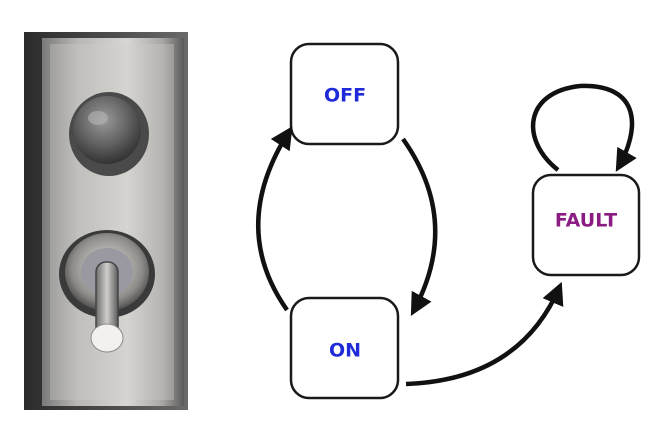  What do you see at coordinates (274, 219) in the screenshot?
I see `transition-on-to-off-arrow` at bounding box center [274, 219].